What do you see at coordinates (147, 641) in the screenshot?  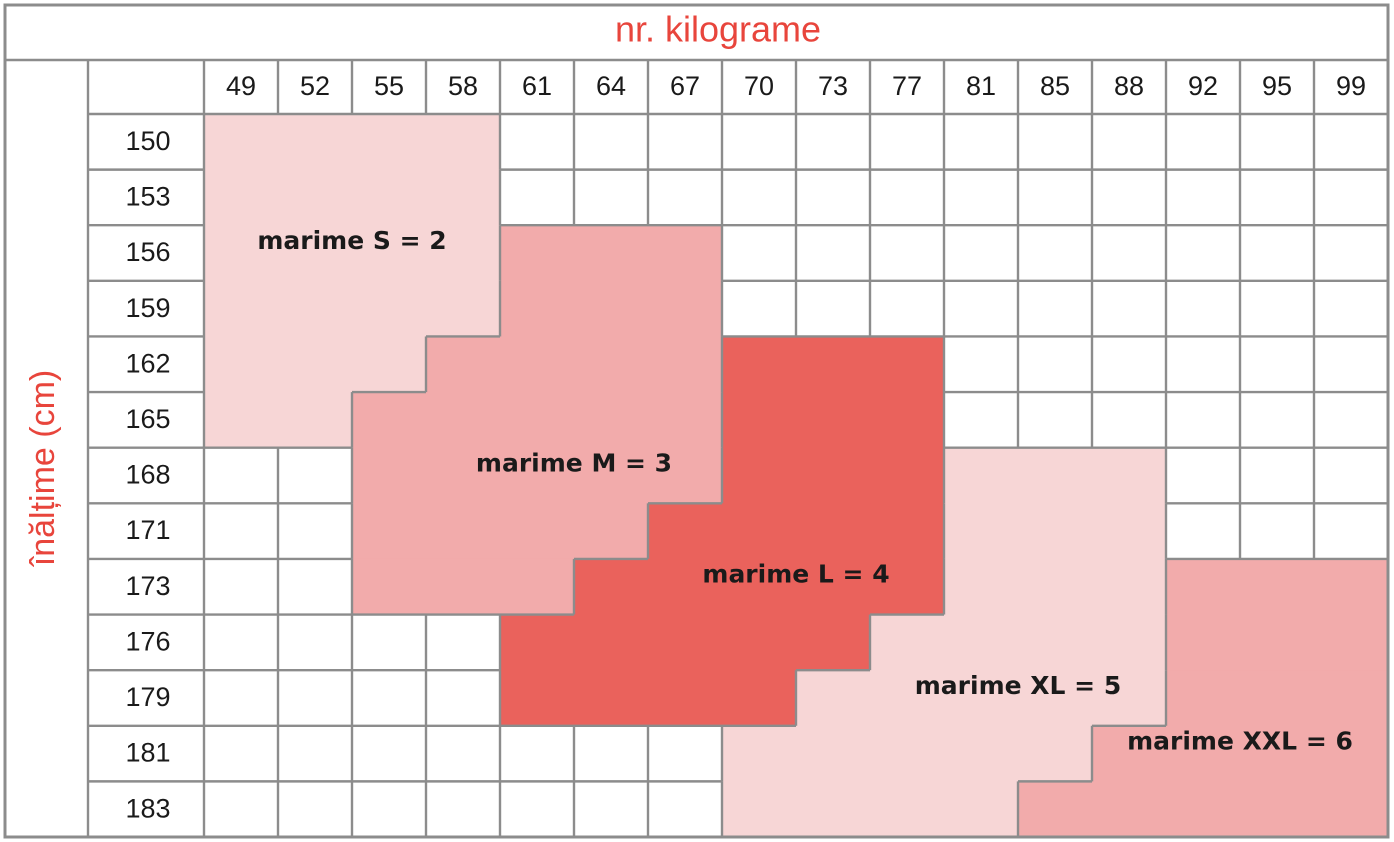 I see `y-tick-label: 176` at bounding box center [147, 641].